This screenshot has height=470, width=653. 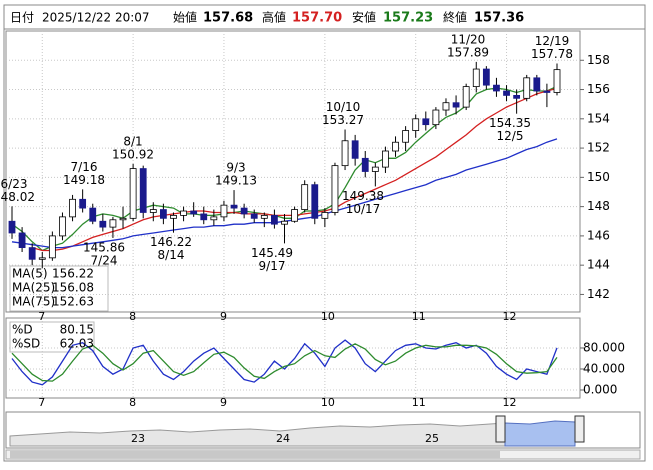 I want to click on legend-value: 62.03, so click(x=77, y=344).